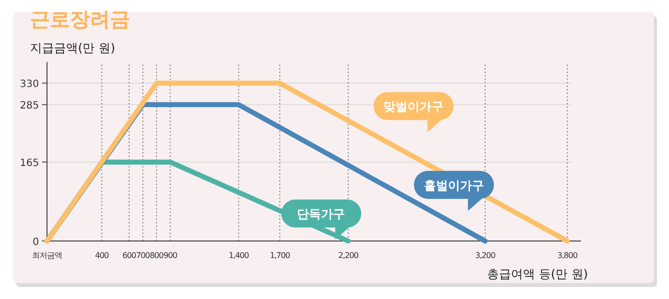  I want to click on x-tick-label: 800, so click(157, 255).